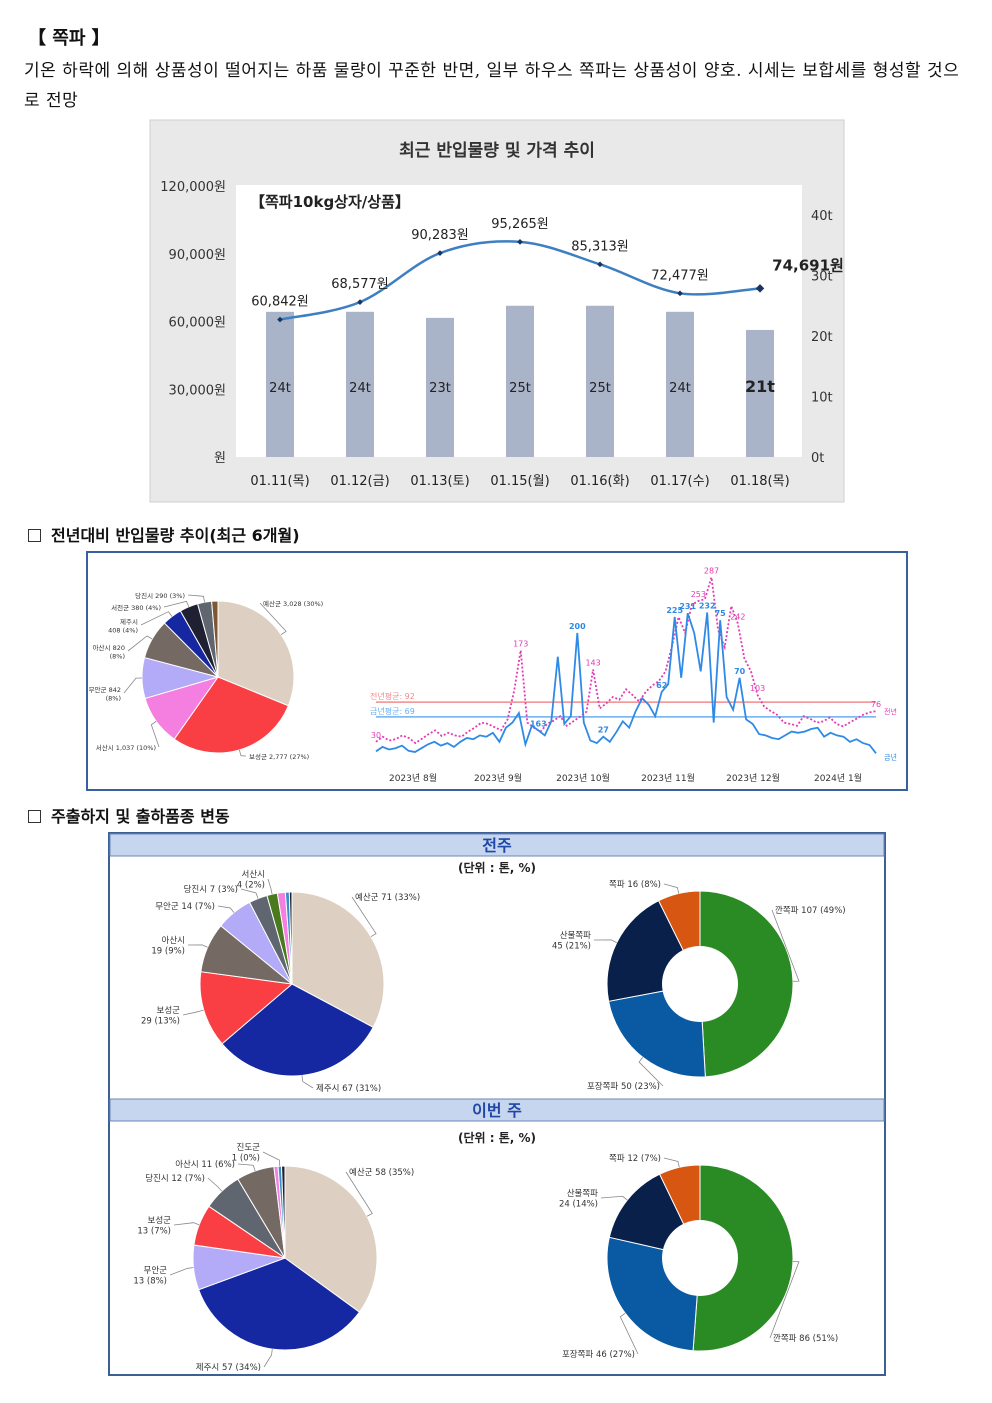  I want to click on donut-hole, so click(700, 984).